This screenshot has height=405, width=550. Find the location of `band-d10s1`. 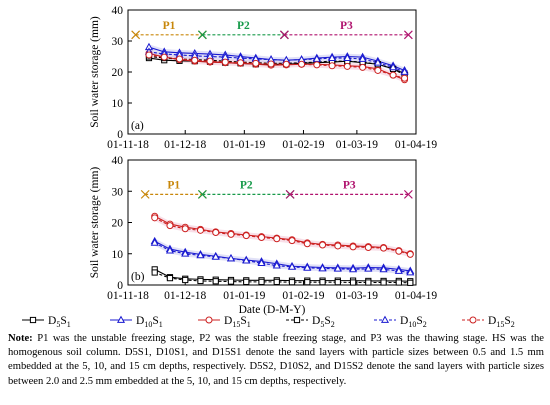

band-d10s1 is located at coordinates (282, 257).